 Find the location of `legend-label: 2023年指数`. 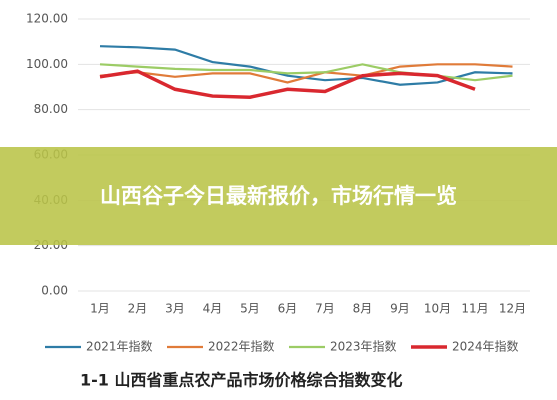

legend-label: 2023年指数 is located at coordinates (363, 346).